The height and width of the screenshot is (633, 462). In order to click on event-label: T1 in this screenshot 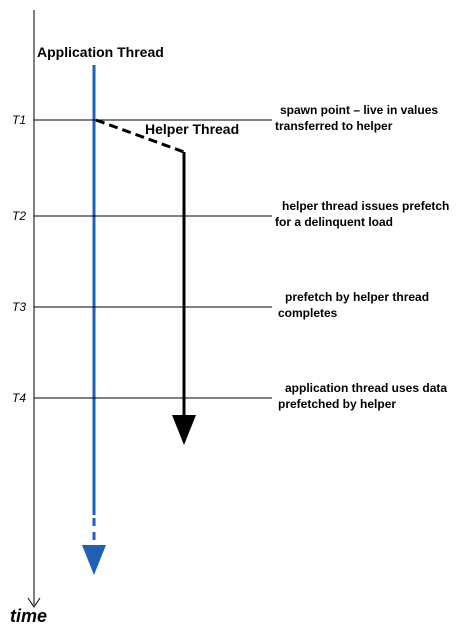, I will do `click(19, 120)`.